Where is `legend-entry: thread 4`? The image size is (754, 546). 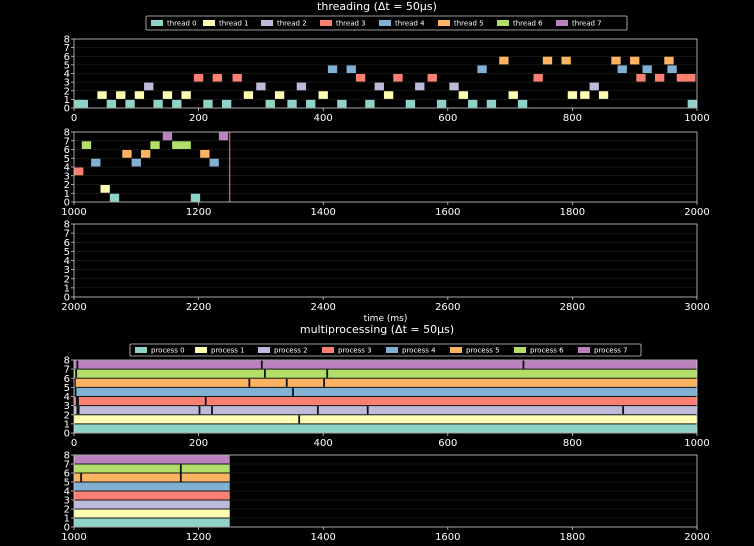
legend-entry: thread 4 is located at coordinates (410, 24).